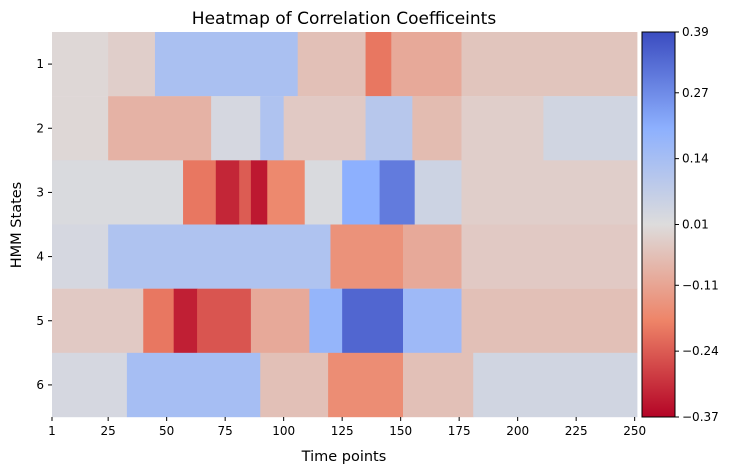 This screenshot has width=734, height=475. What do you see at coordinates (459, 431) in the screenshot?
I see `x-tick-label: 175` at bounding box center [459, 431].